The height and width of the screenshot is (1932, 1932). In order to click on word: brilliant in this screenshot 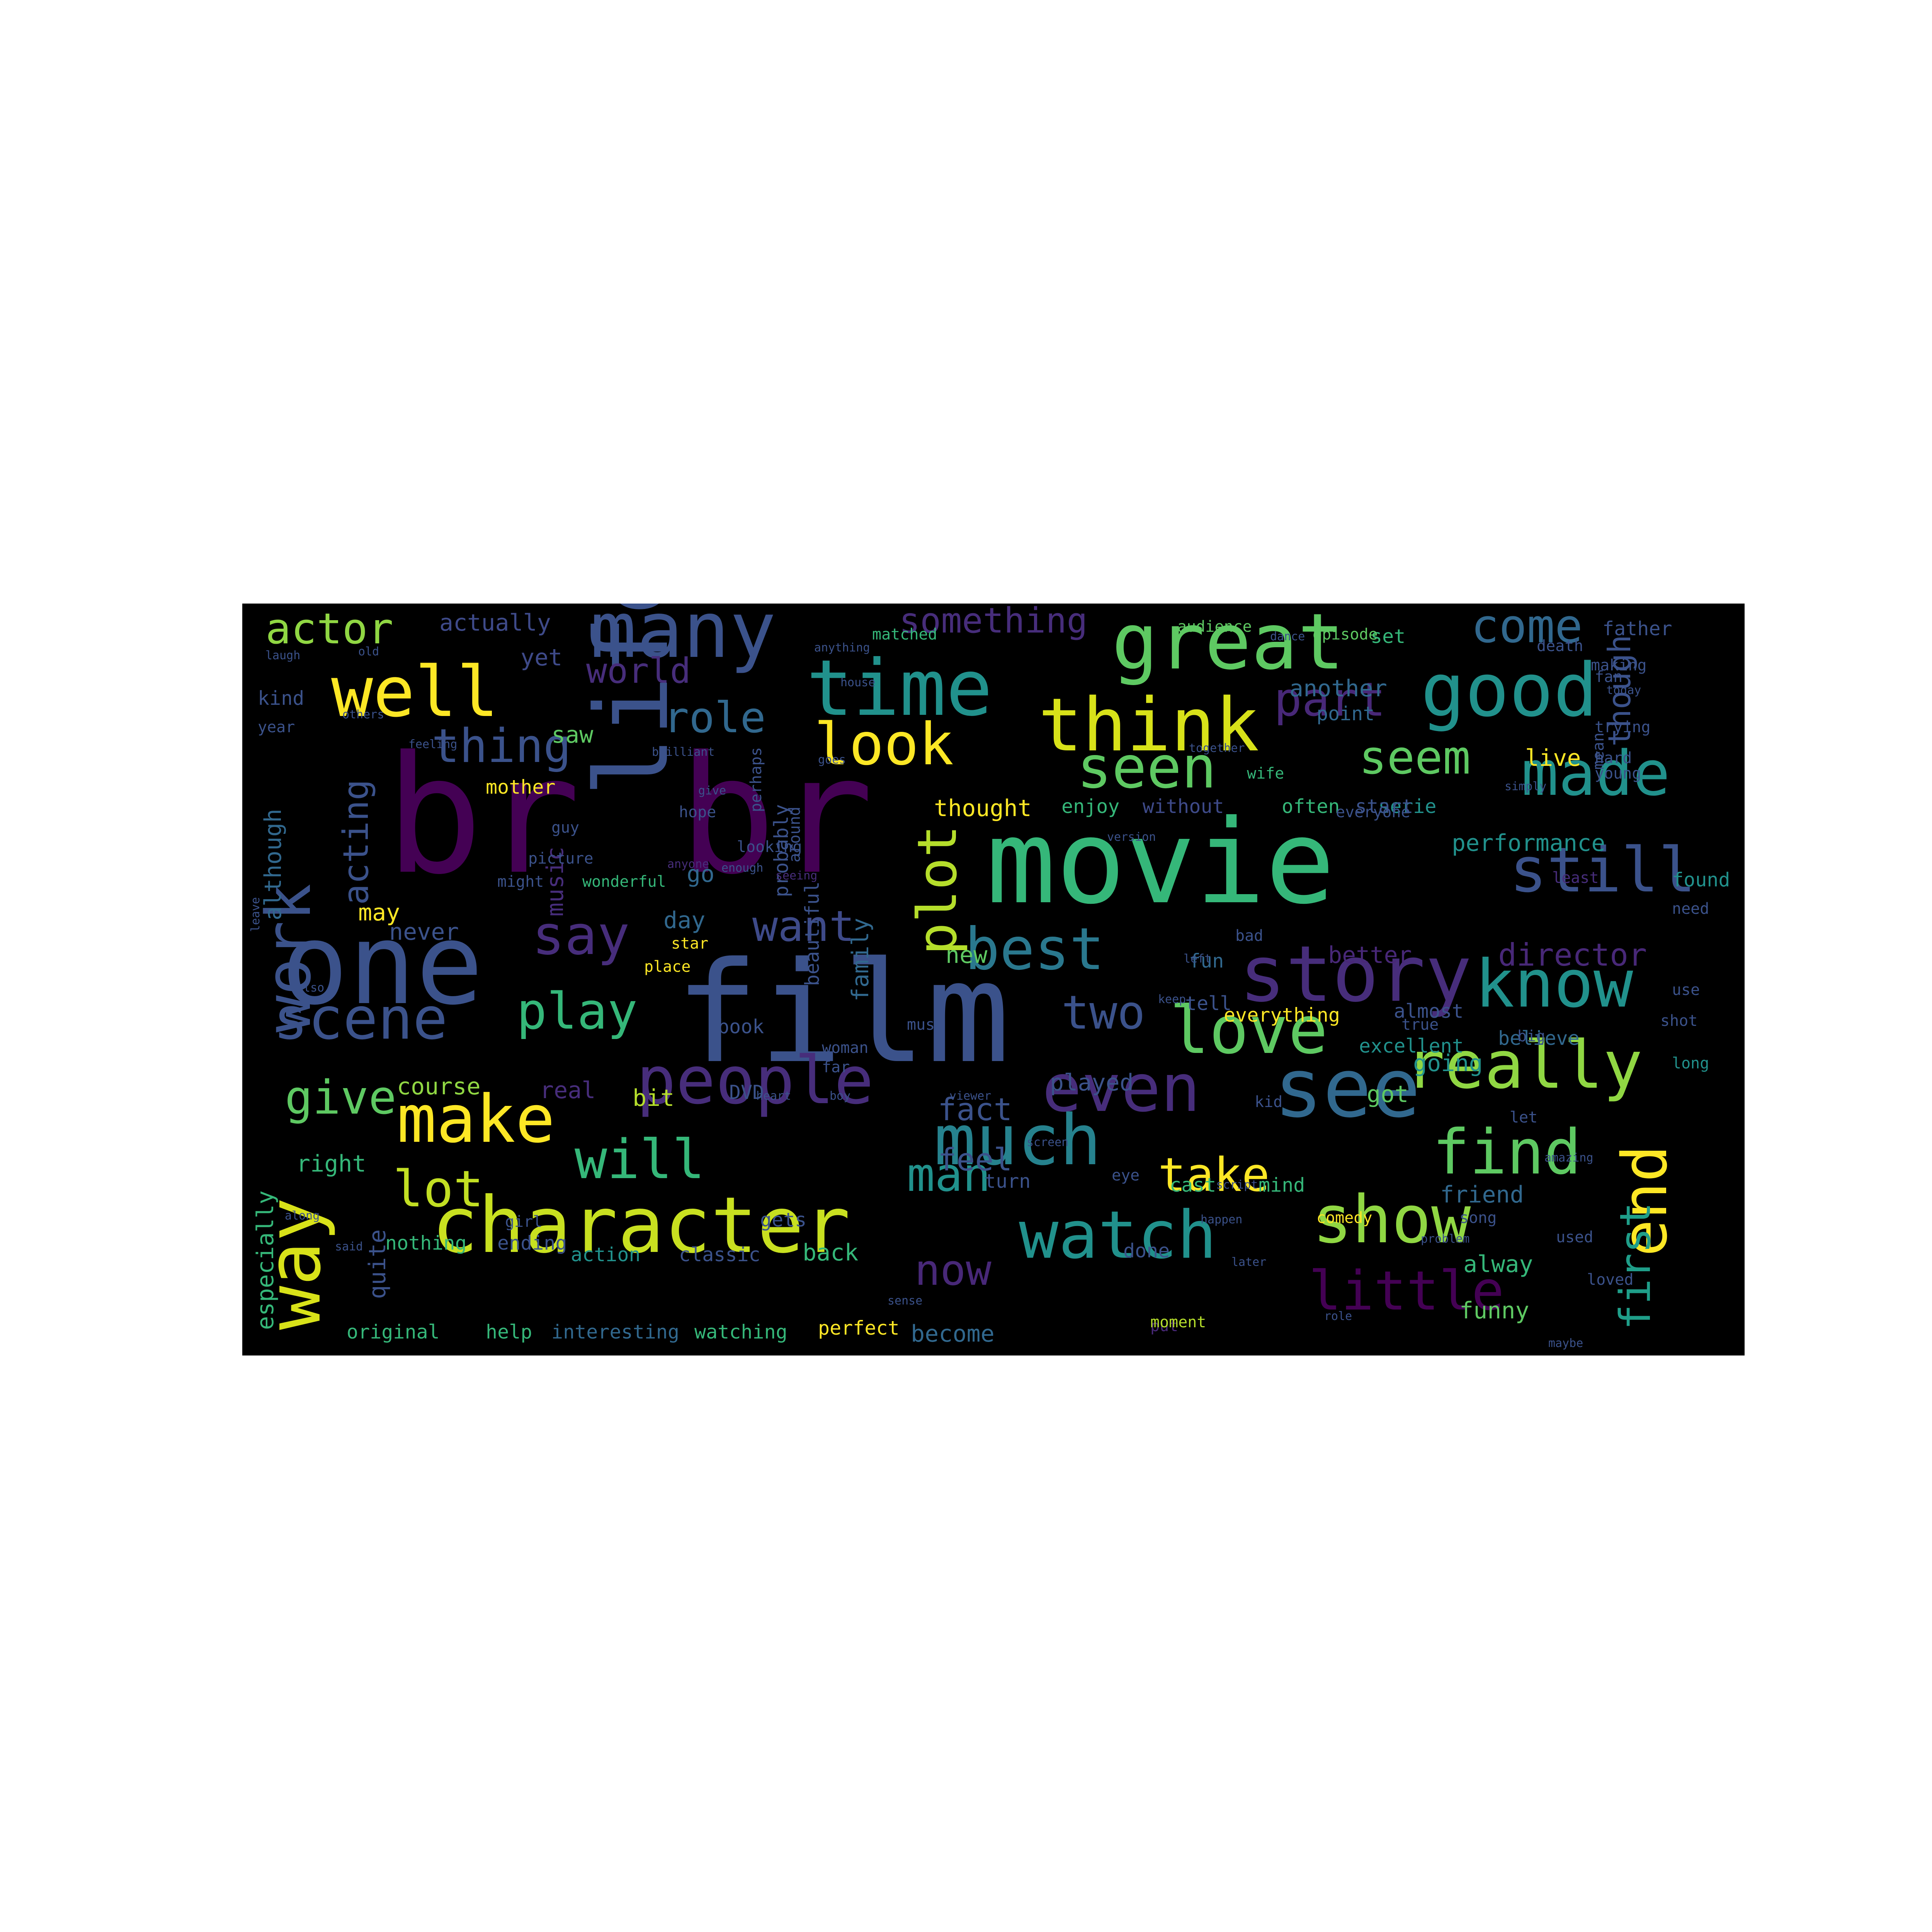, I will do `click(684, 752)`.